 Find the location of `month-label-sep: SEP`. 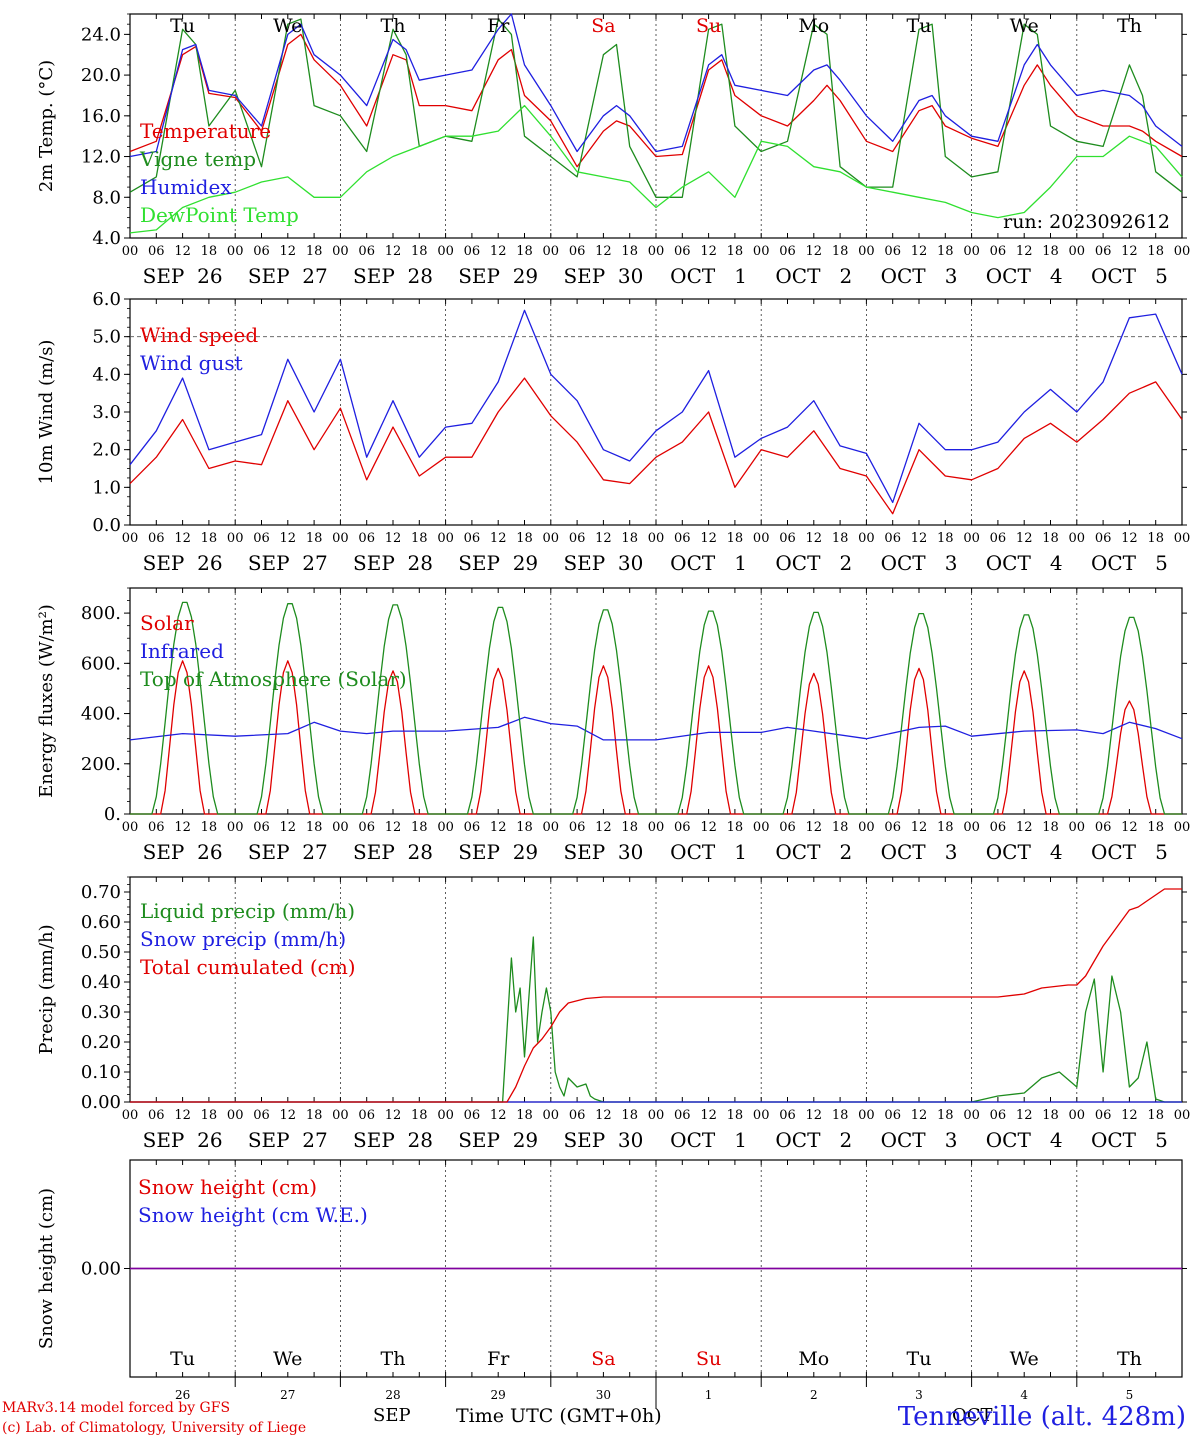

month-label-sep: SEP is located at coordinates (392, 1415).